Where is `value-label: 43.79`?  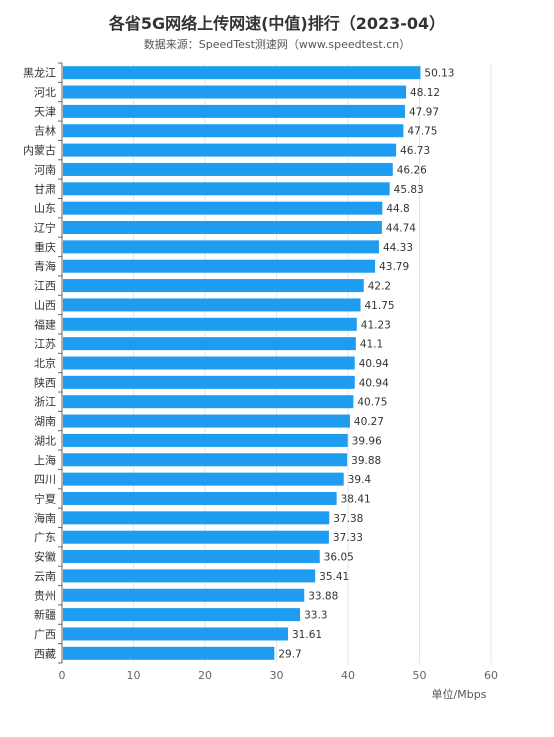
value-label: 43.79 is located at coordinates (394, 267).